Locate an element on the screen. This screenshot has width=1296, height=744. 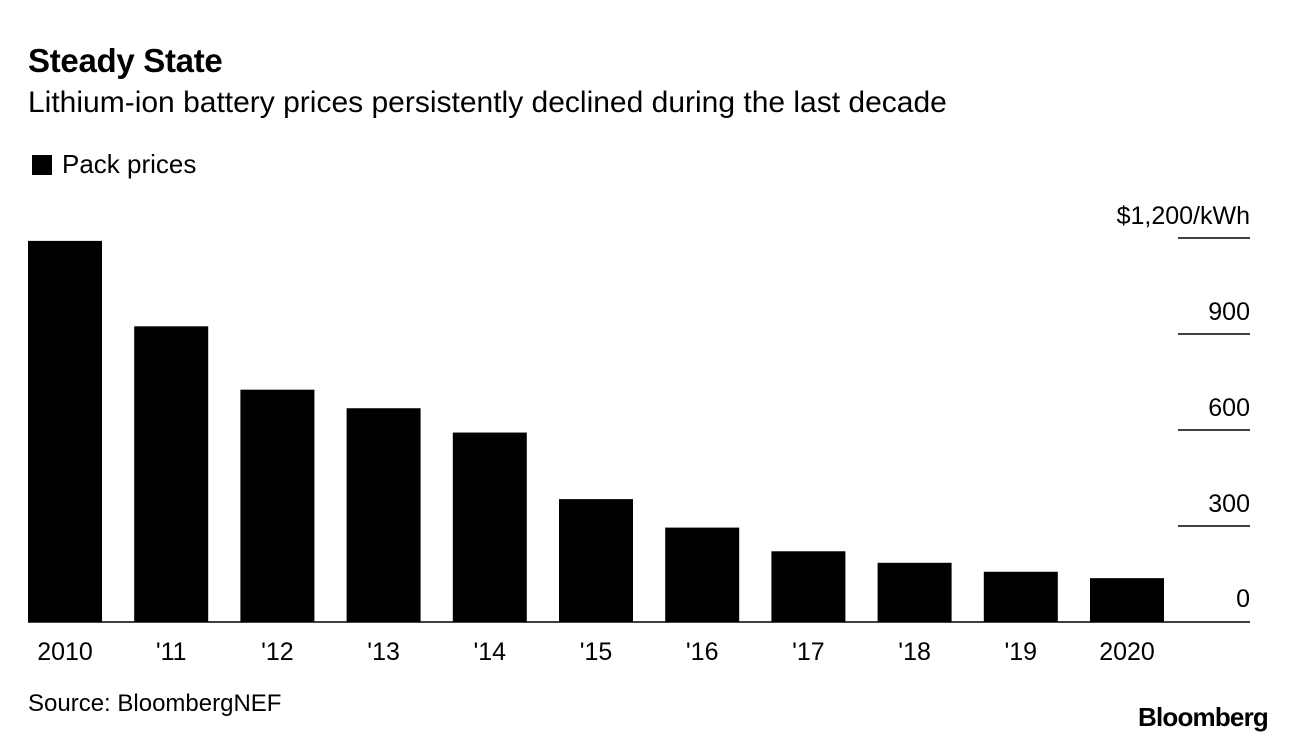
legend: Pack prices is located at coordinates (114, 164).